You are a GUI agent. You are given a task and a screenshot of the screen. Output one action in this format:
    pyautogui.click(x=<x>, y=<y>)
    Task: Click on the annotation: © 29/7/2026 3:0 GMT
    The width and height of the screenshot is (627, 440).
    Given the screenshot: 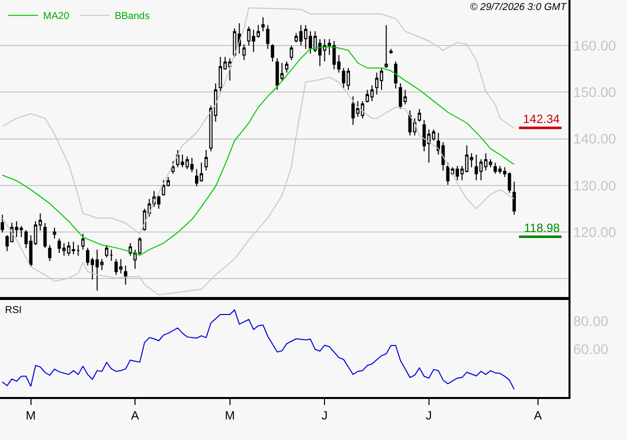 What is the action you would take?
    pyautogui.click(x=519, y=7)
    